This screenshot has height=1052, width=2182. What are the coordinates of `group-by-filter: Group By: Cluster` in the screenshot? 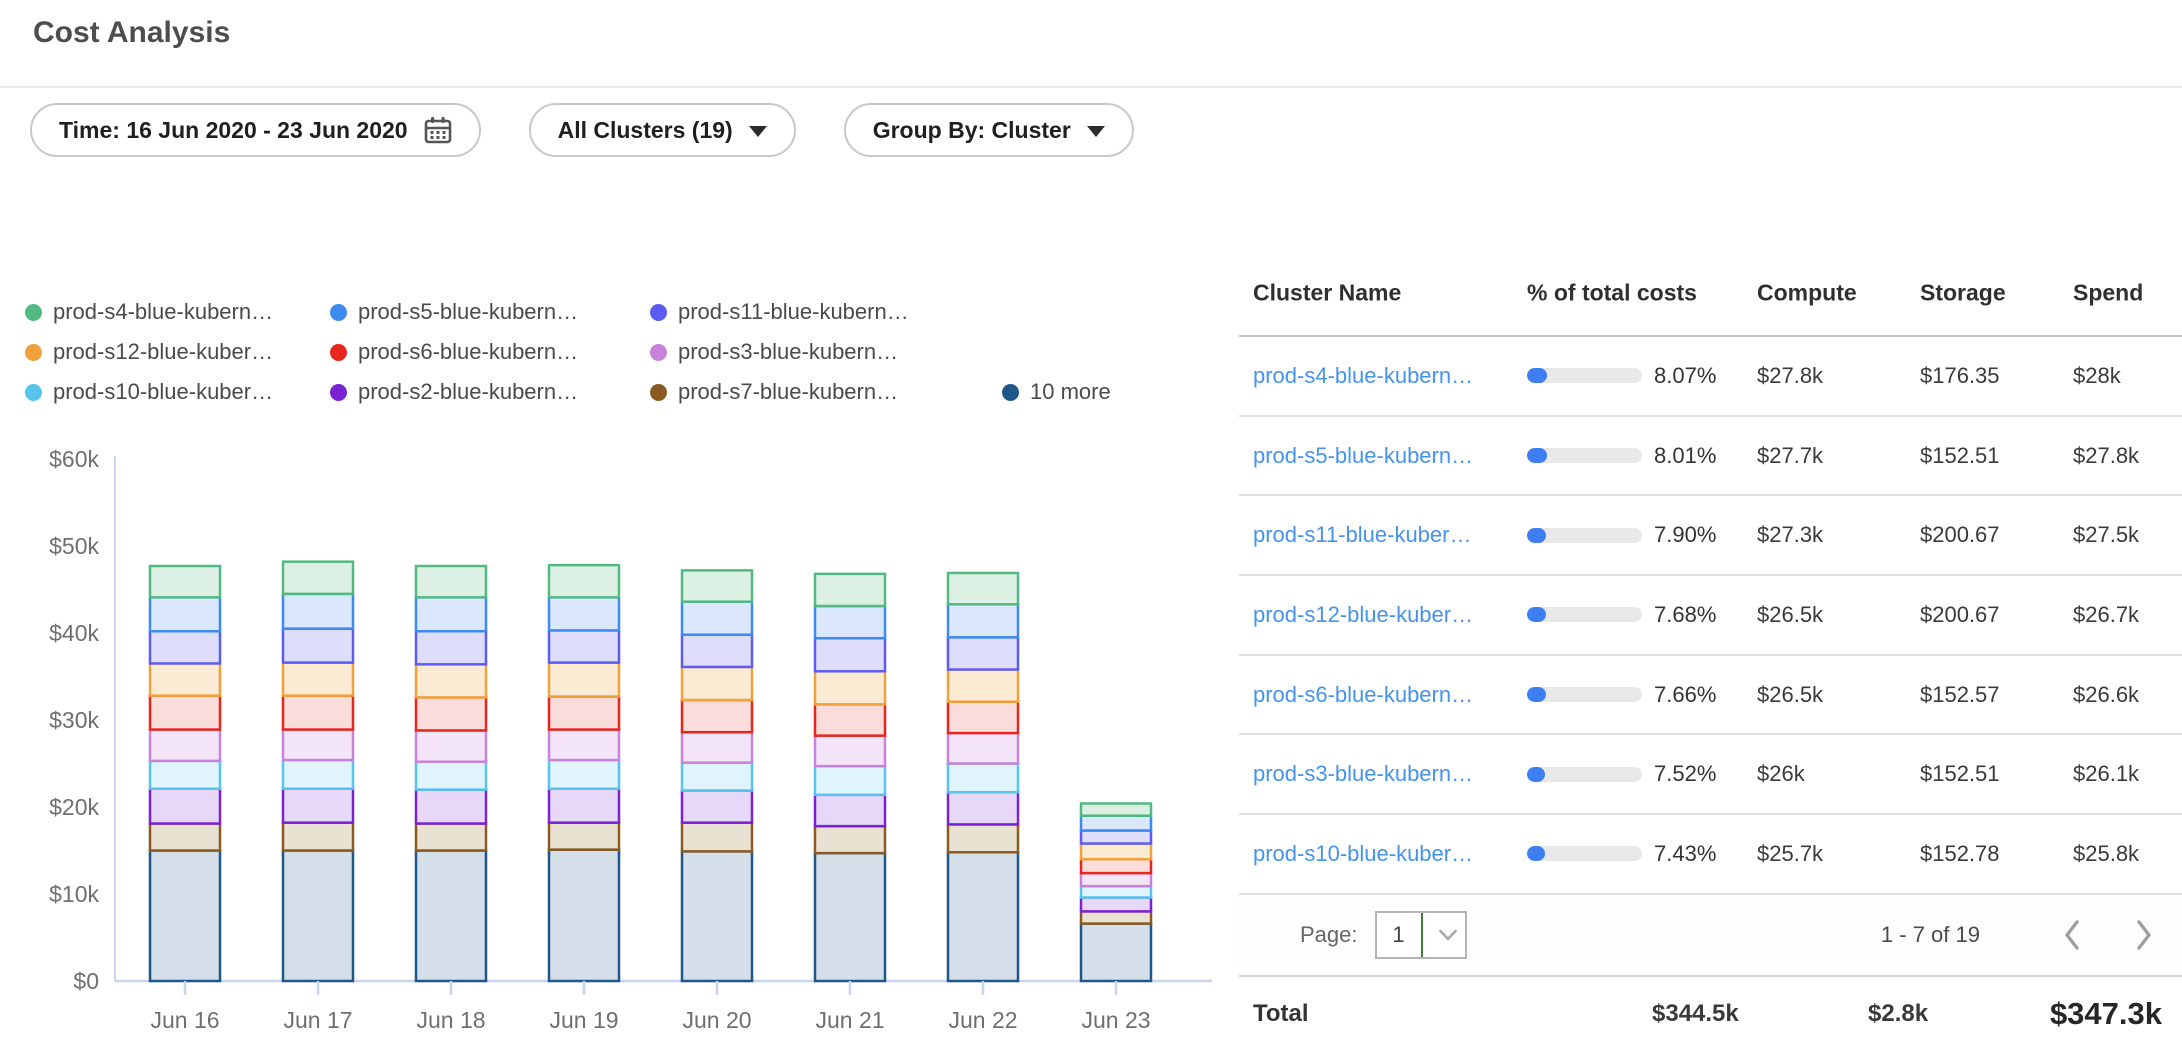 It's located at (988, 130).